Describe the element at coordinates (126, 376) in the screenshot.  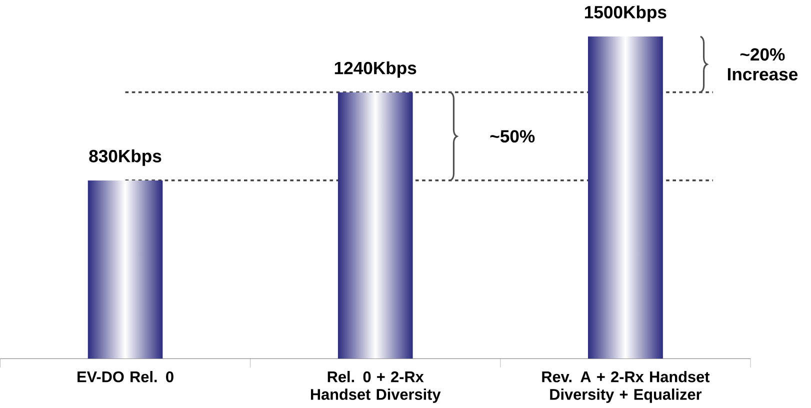
I see `x-tick-label: EV-DO Rel. 0` at that location.